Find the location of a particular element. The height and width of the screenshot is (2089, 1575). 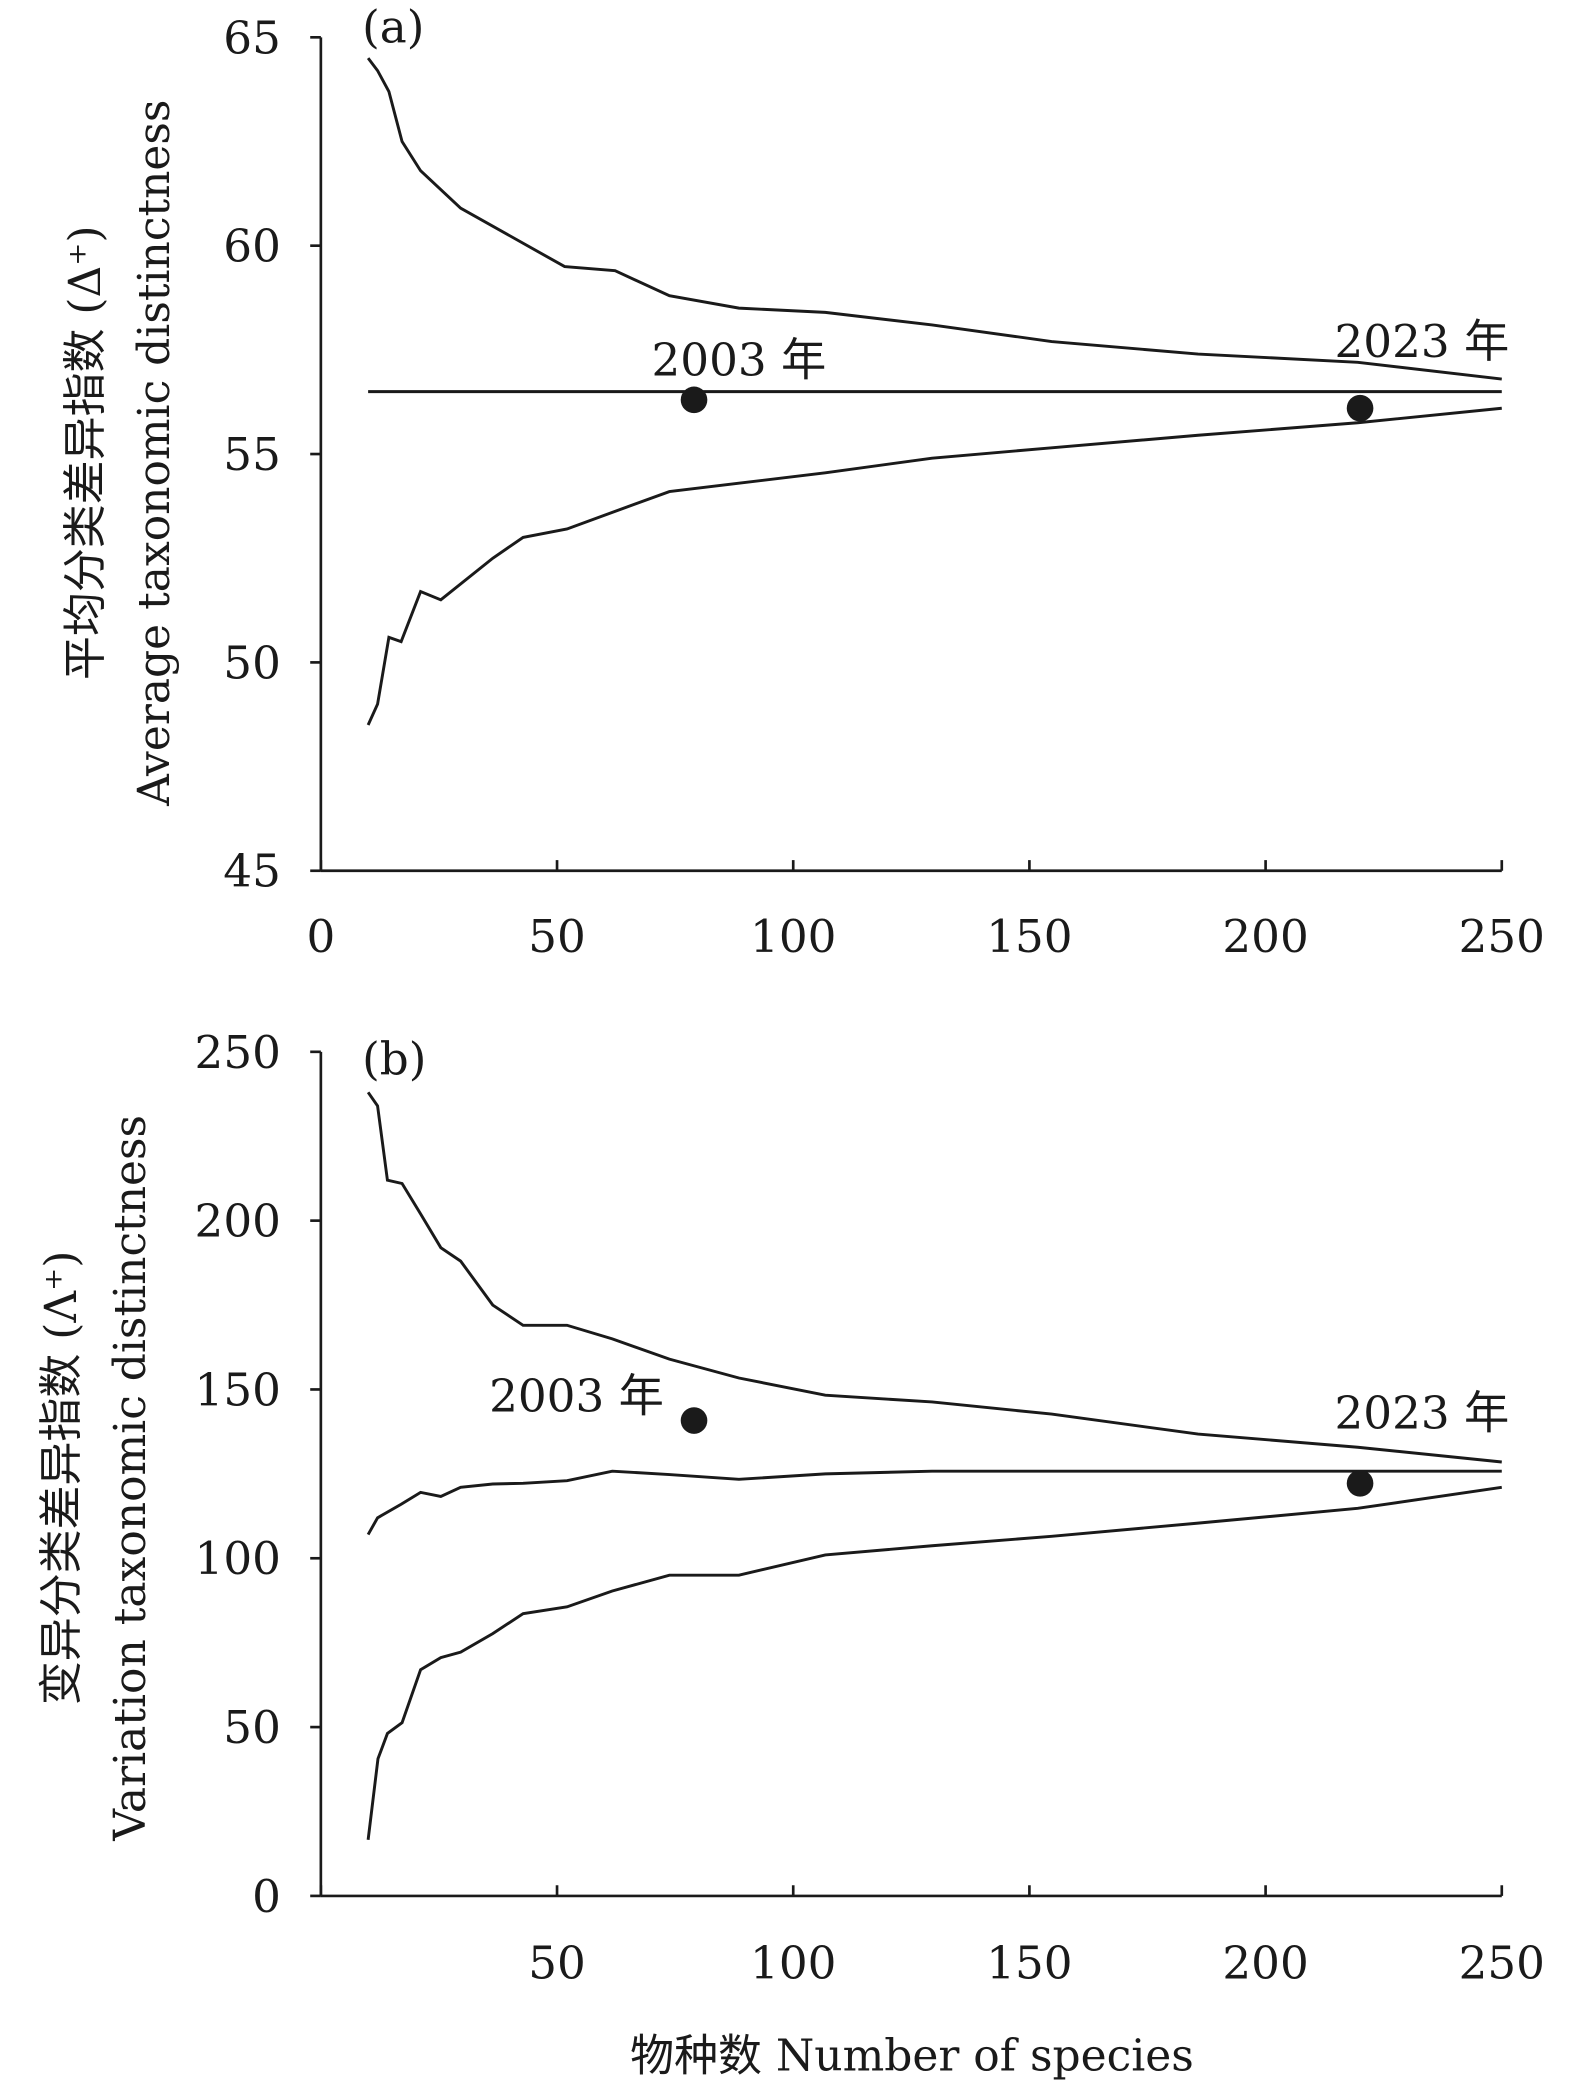

y-tick-label: 200 is located at coordinates (238, 1221).